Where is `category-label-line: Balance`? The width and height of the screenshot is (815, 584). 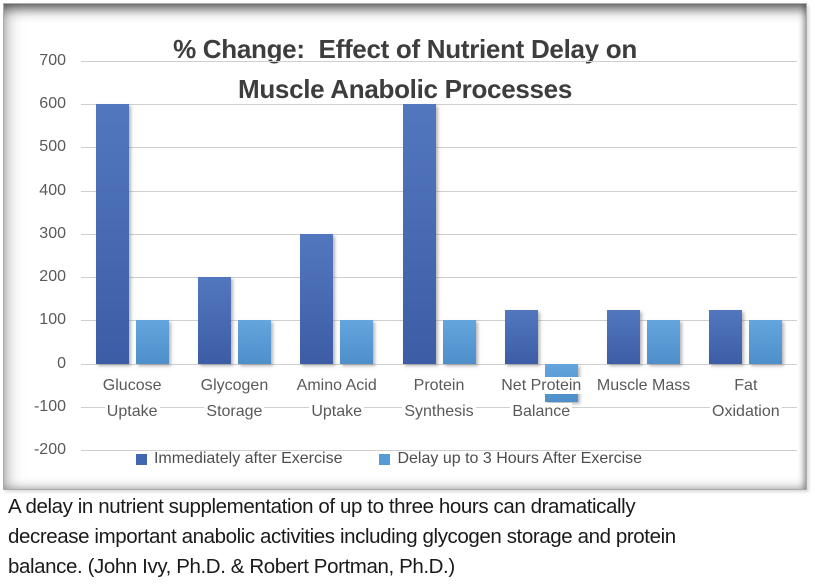 category-label-line: Balance is located at coordinates (541, 412).